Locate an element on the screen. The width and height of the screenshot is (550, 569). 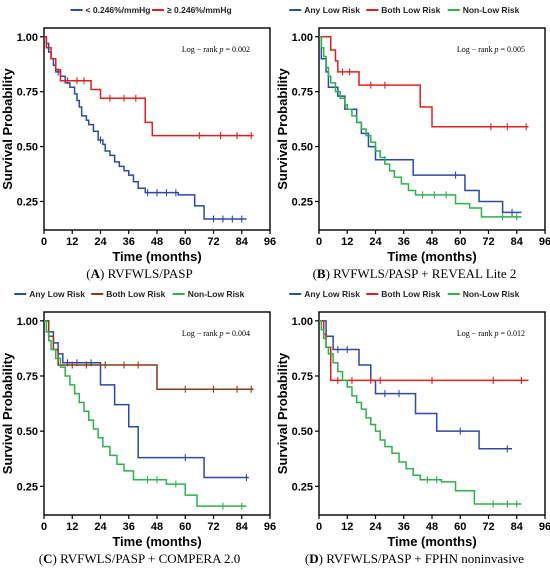
logrank-annotation: Log − rank p = 0.002 is located at coordinates (216, 49).